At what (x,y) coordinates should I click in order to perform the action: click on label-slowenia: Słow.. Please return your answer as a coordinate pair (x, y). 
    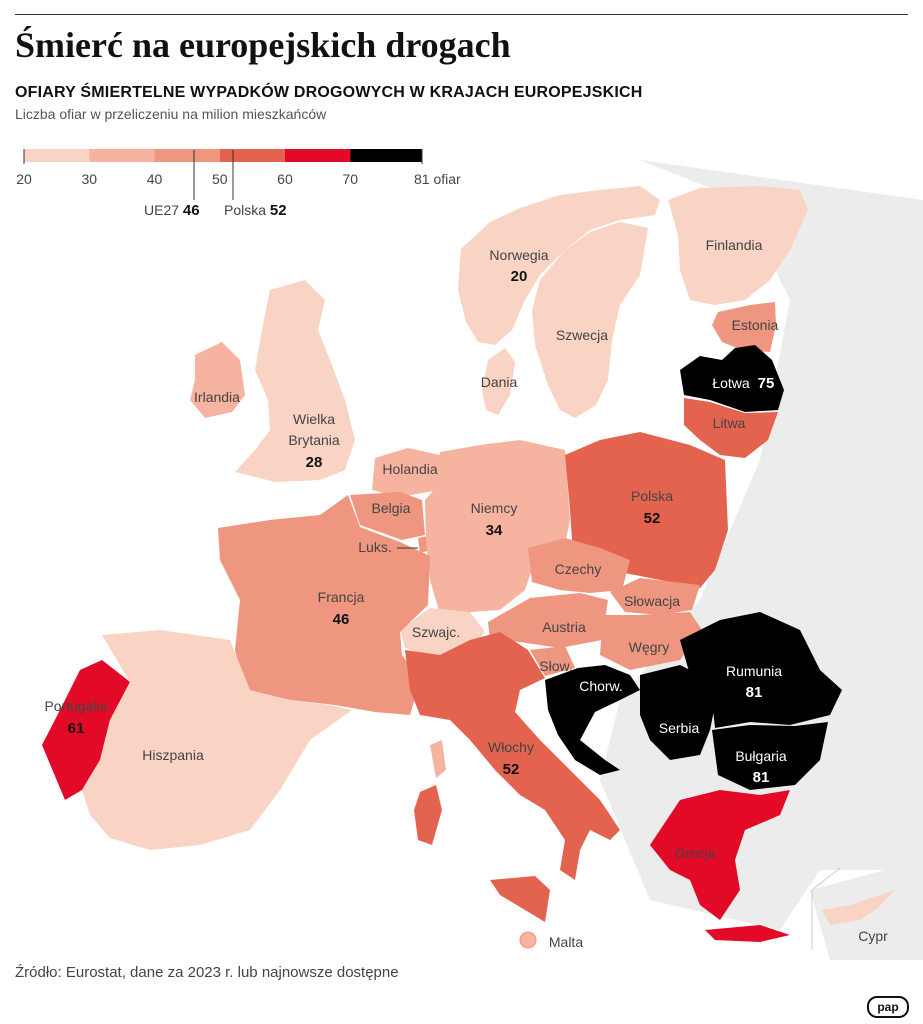
    Looking at the image, I should click on (555, 666).